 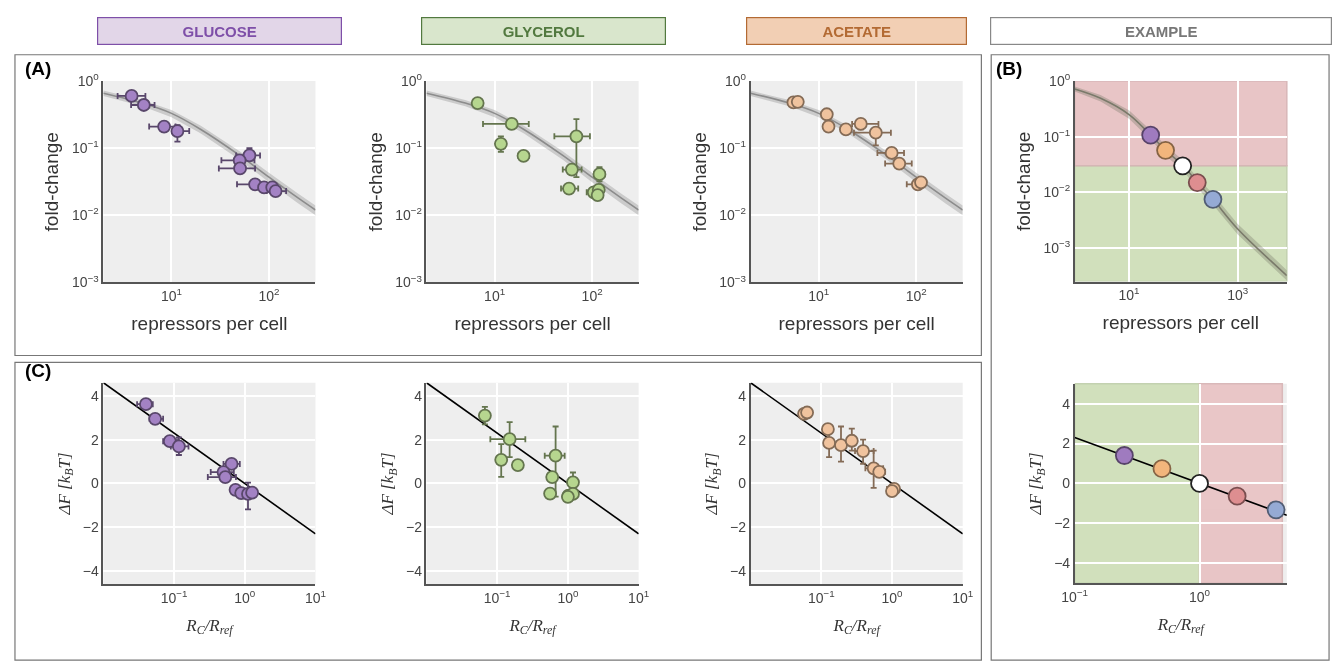 I want to click on chart-title: EXAMPLE, so click(x=1161, y=31).